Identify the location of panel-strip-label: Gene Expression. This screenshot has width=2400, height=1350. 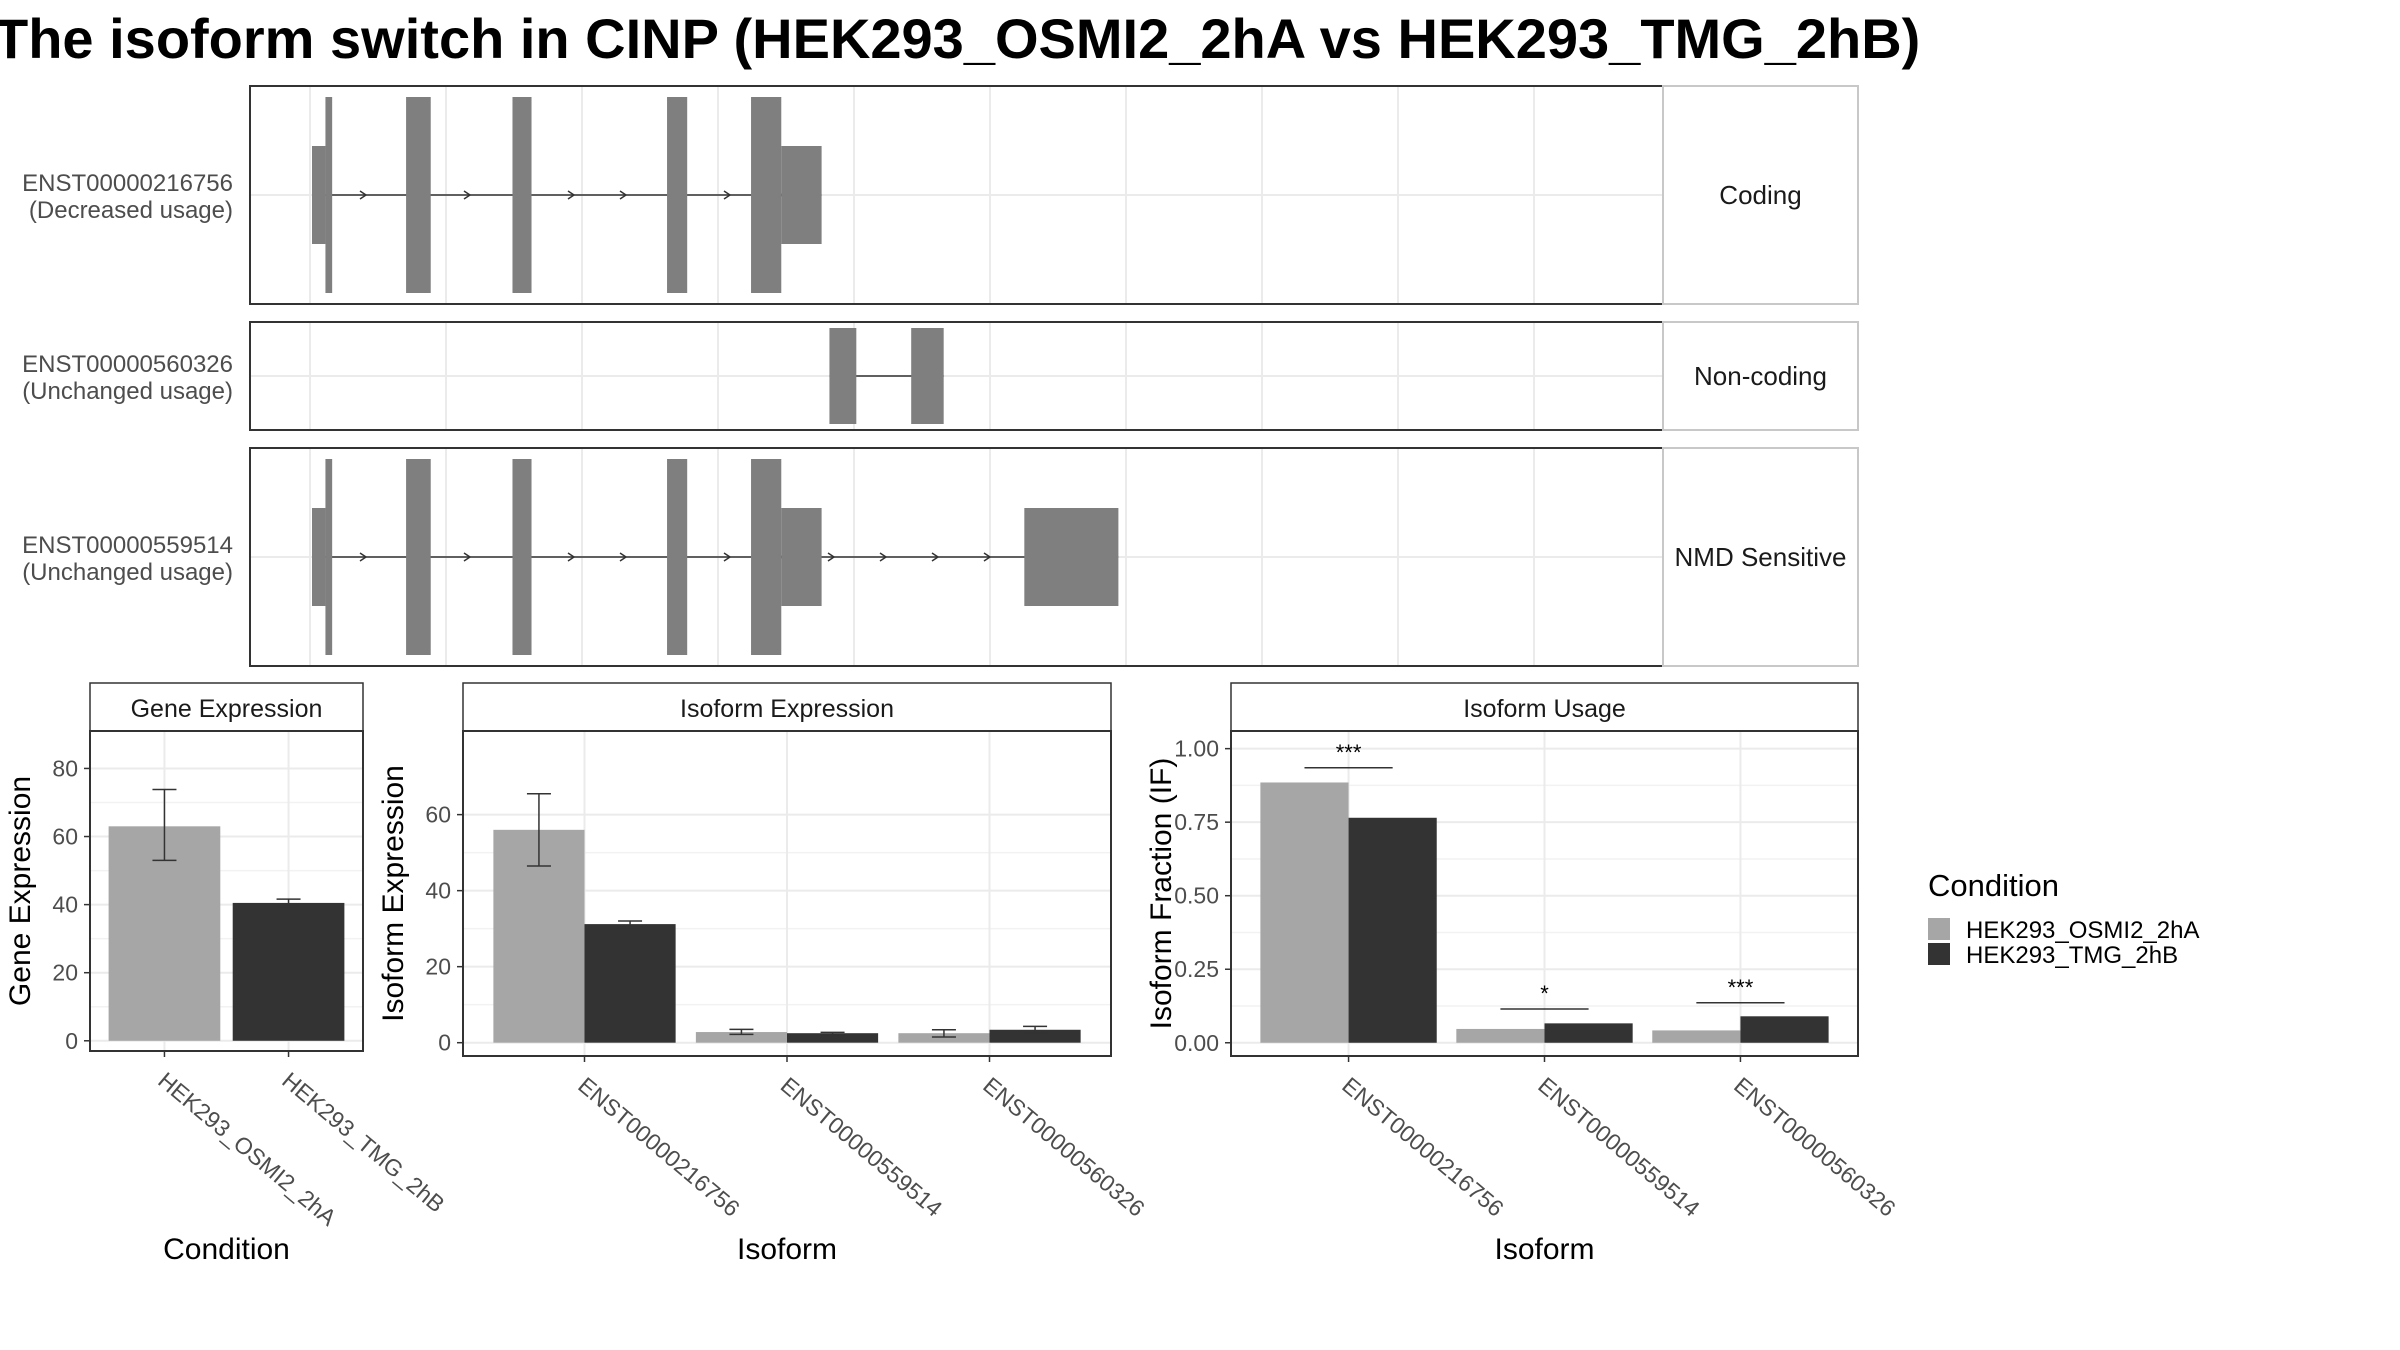
(227, 709).